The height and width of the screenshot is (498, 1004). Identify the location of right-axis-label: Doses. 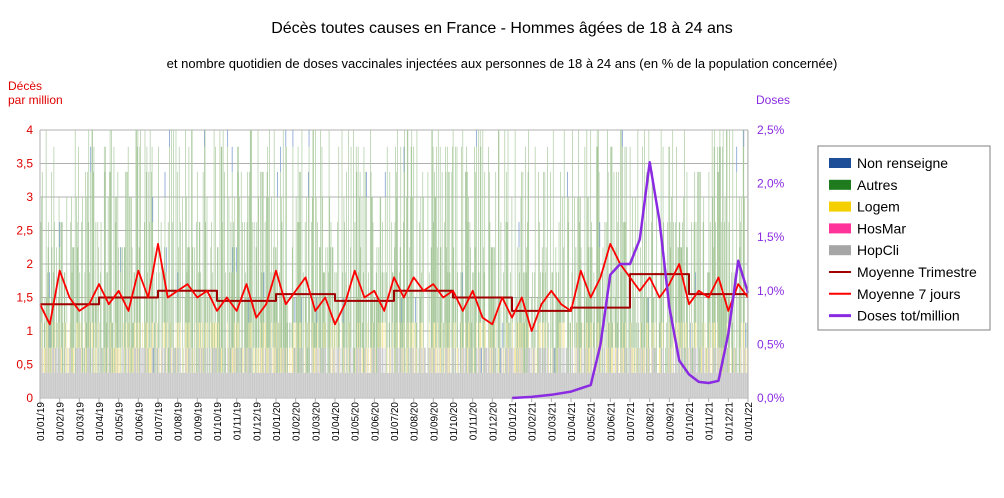
(773, 100).